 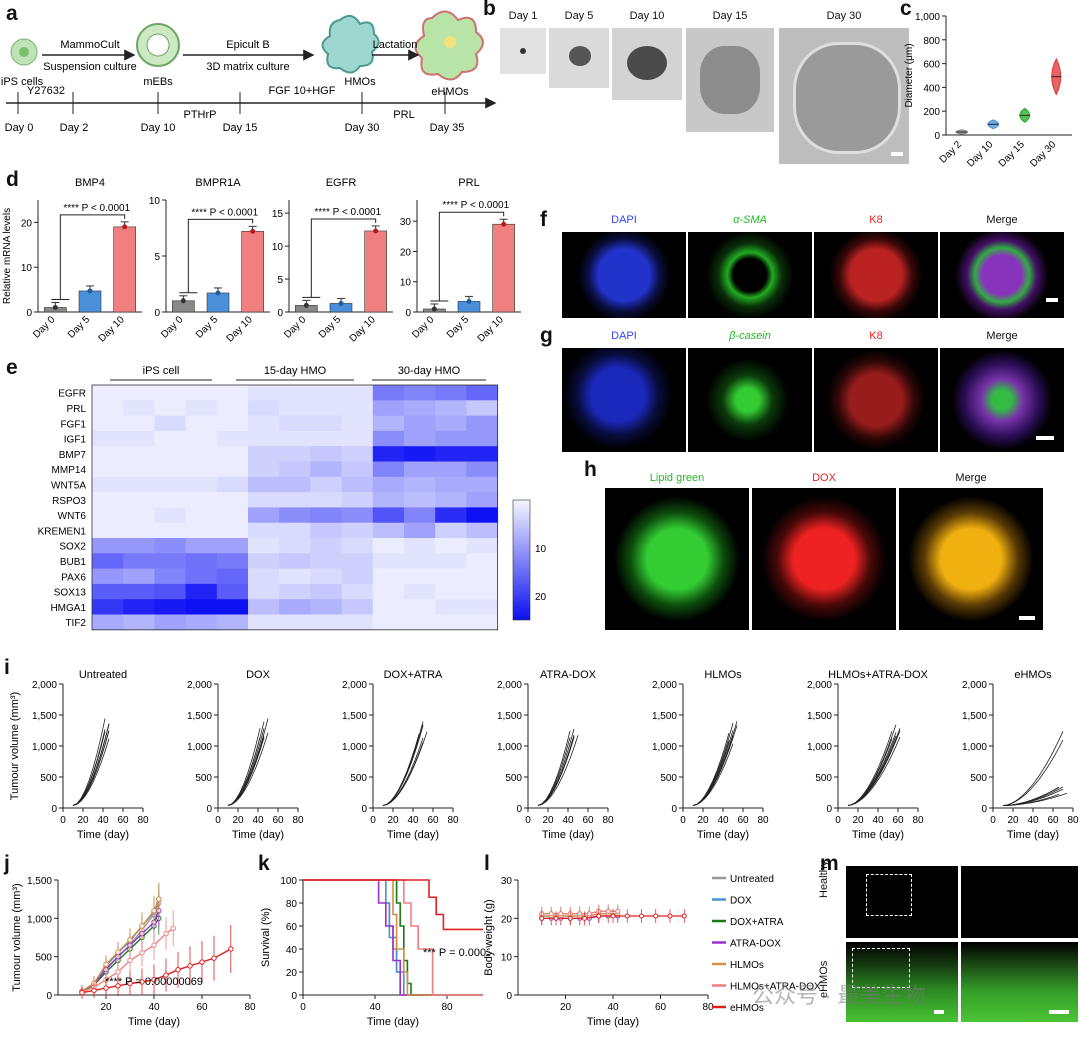 I want to click on e-colorbar-tick: 10, so click(x=541, y=549).